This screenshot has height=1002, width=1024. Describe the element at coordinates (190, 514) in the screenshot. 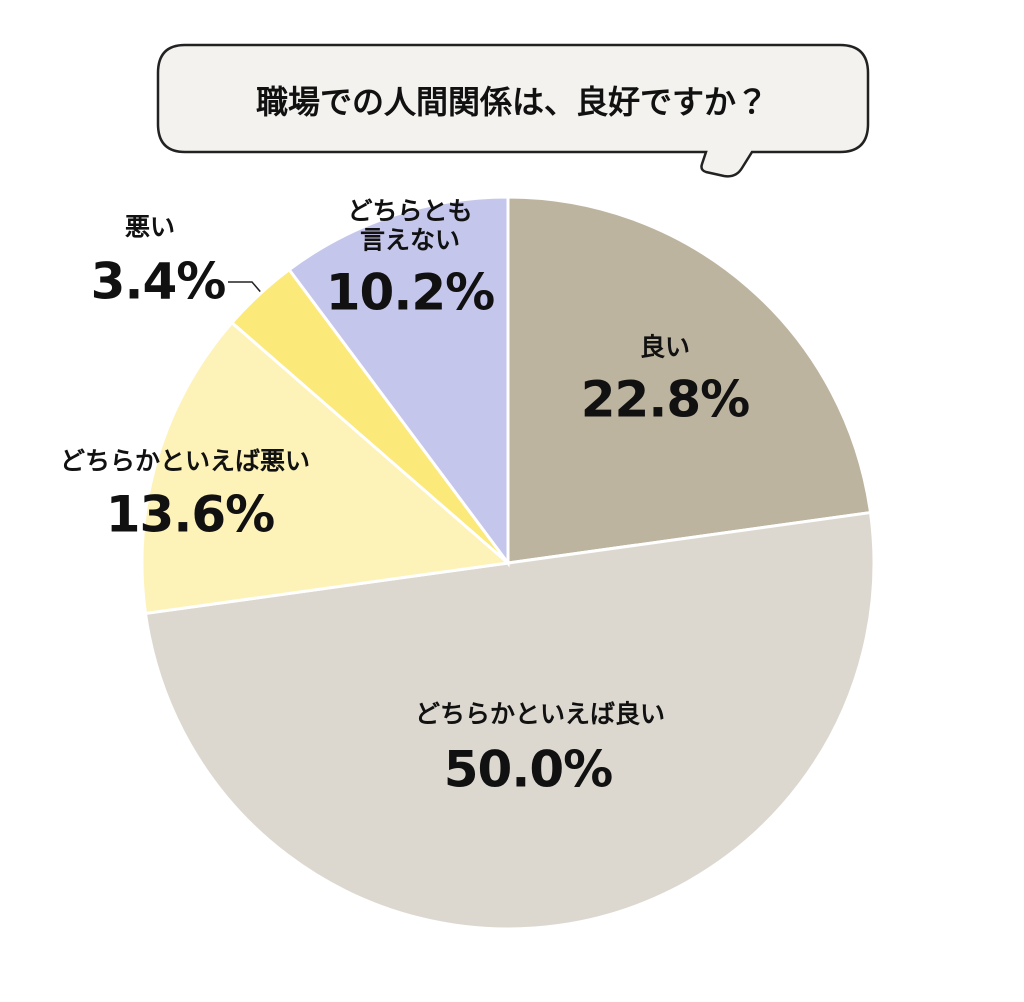

I see `slice-value-label: 13.6%` at that location.